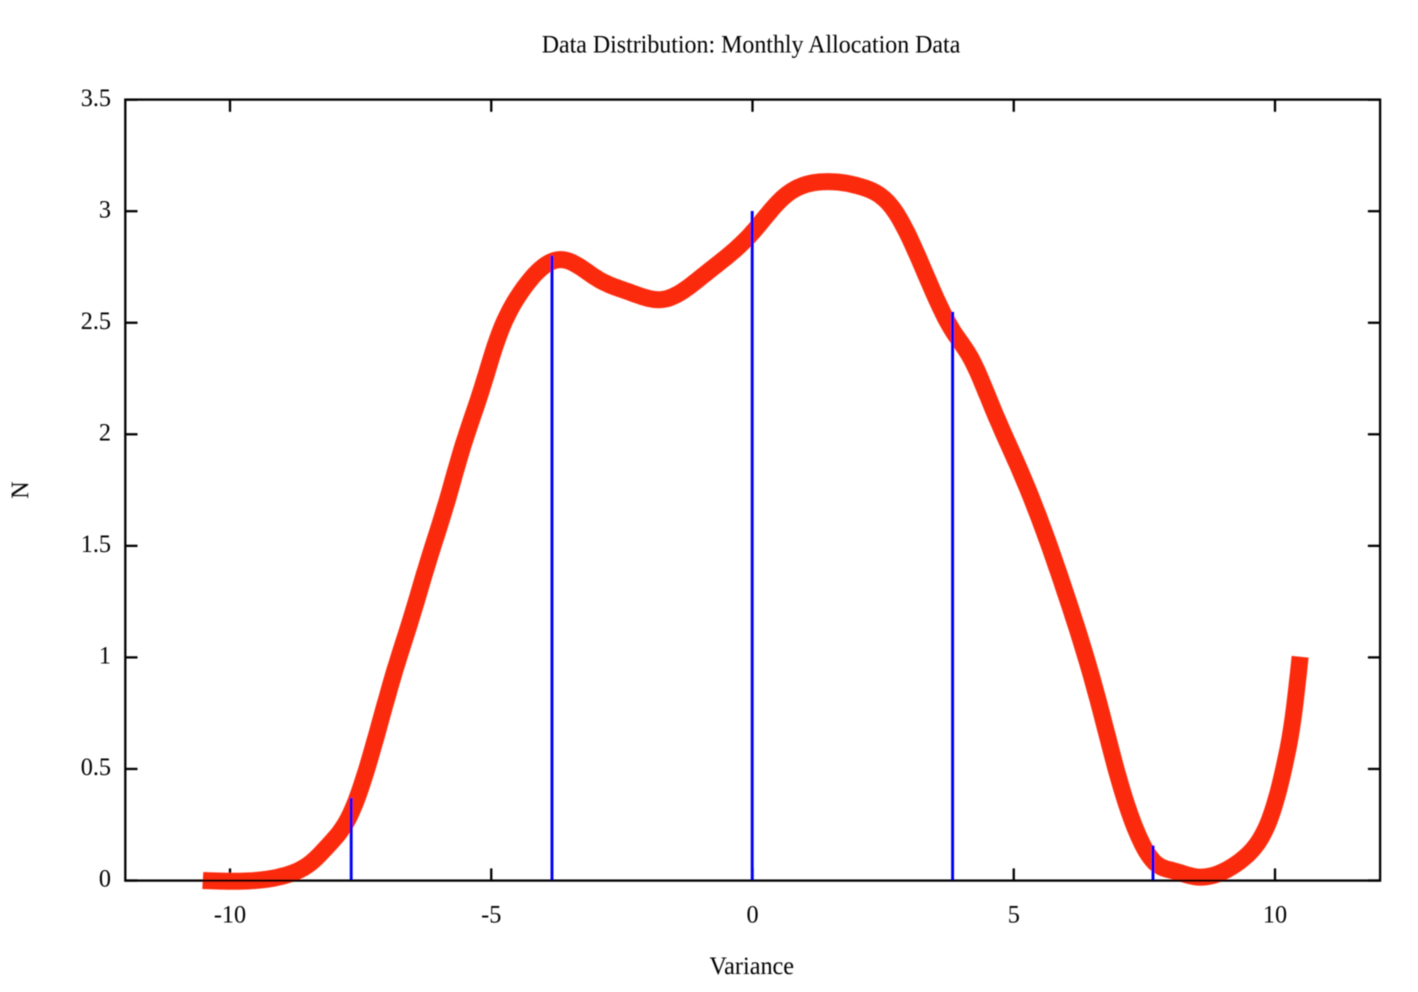  I want to click on svg-text: N, so click(21, 490).